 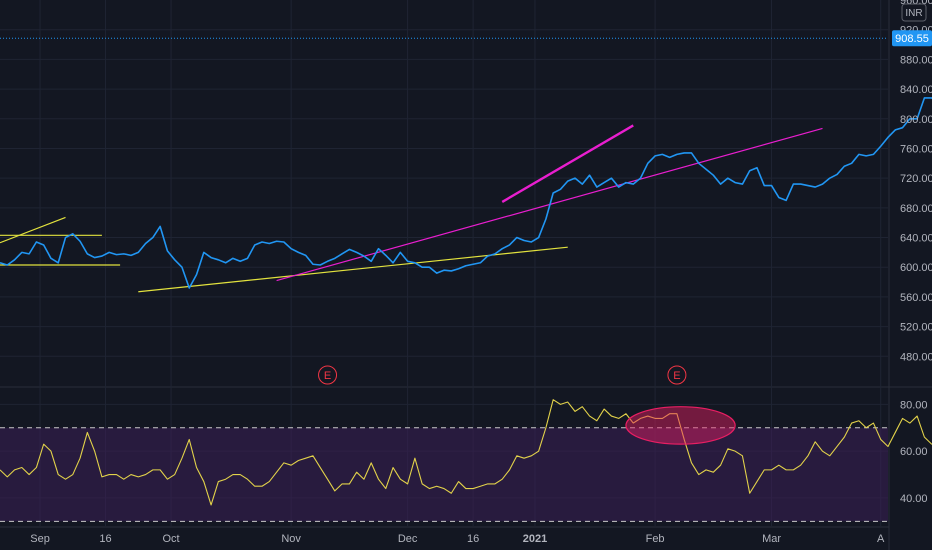 What do you see at coordinates (916, 60) in the screenshot?
I see `price-axis-tick-label: 880.00` at bounding box center [916, 60].